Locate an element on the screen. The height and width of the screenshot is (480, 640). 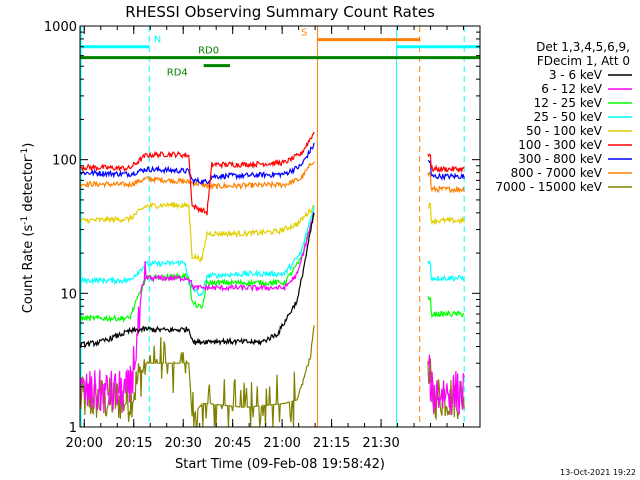
series-line-6-12-kev-segment2 is located at coordinates (446, 385).